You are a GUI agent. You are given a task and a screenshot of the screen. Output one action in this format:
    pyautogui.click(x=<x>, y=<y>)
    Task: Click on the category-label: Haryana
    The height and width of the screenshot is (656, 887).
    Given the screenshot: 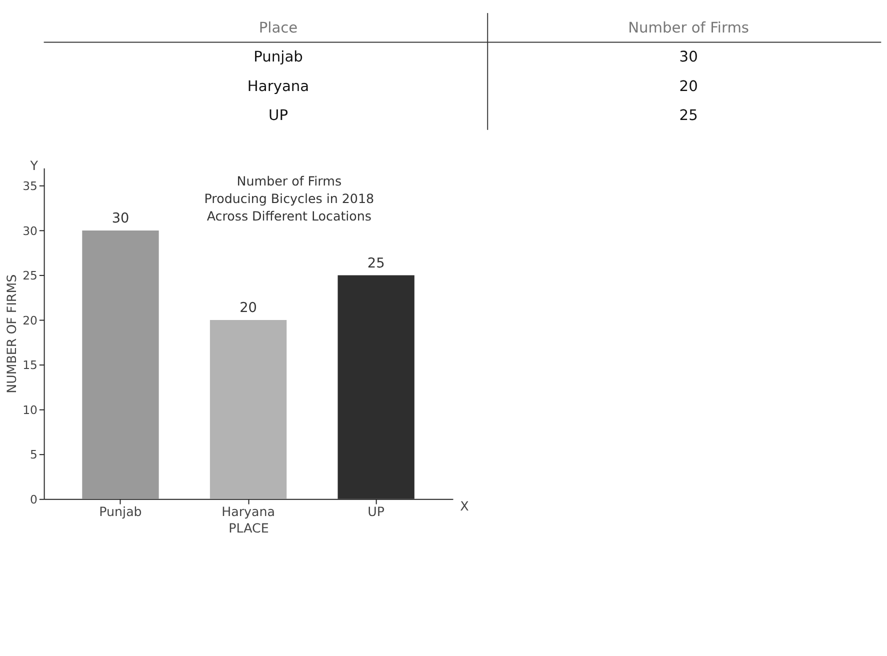 What is the action you would take?
    pyautogui.click(x=278, y=86)
    